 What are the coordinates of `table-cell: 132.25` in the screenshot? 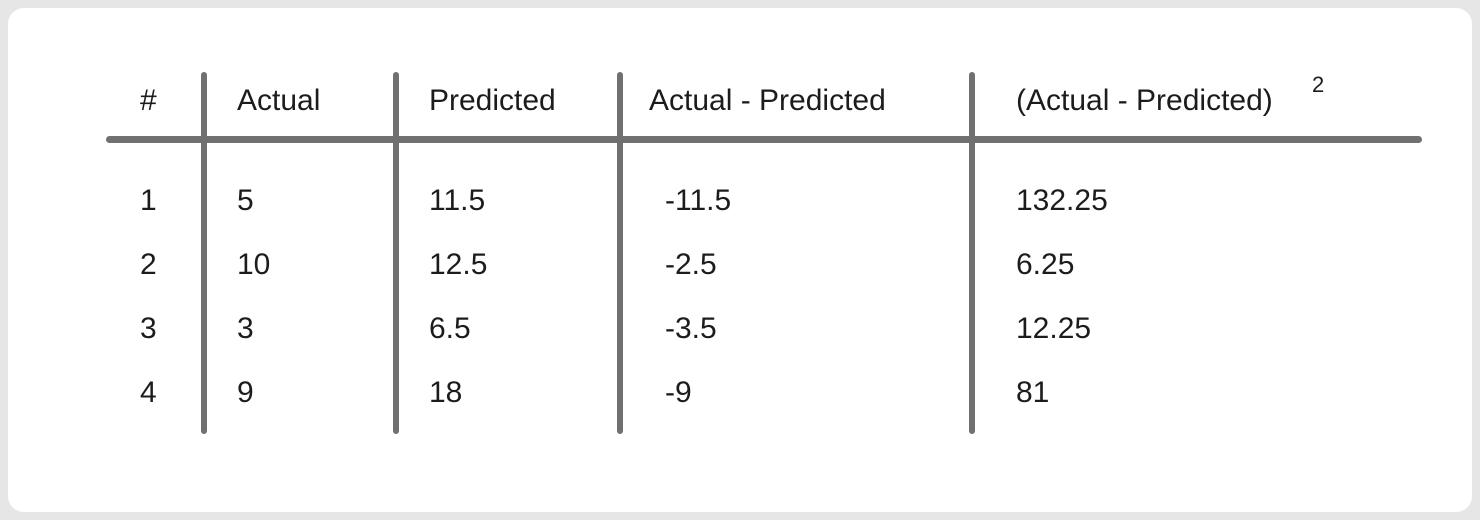 It's located at (1062, 200).